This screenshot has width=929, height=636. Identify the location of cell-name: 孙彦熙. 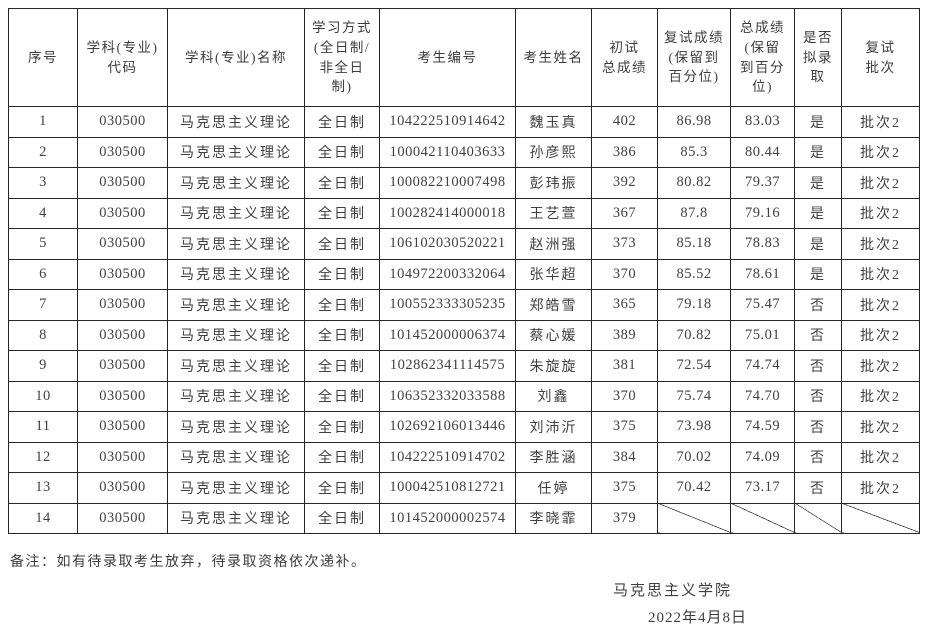
(553, 152).